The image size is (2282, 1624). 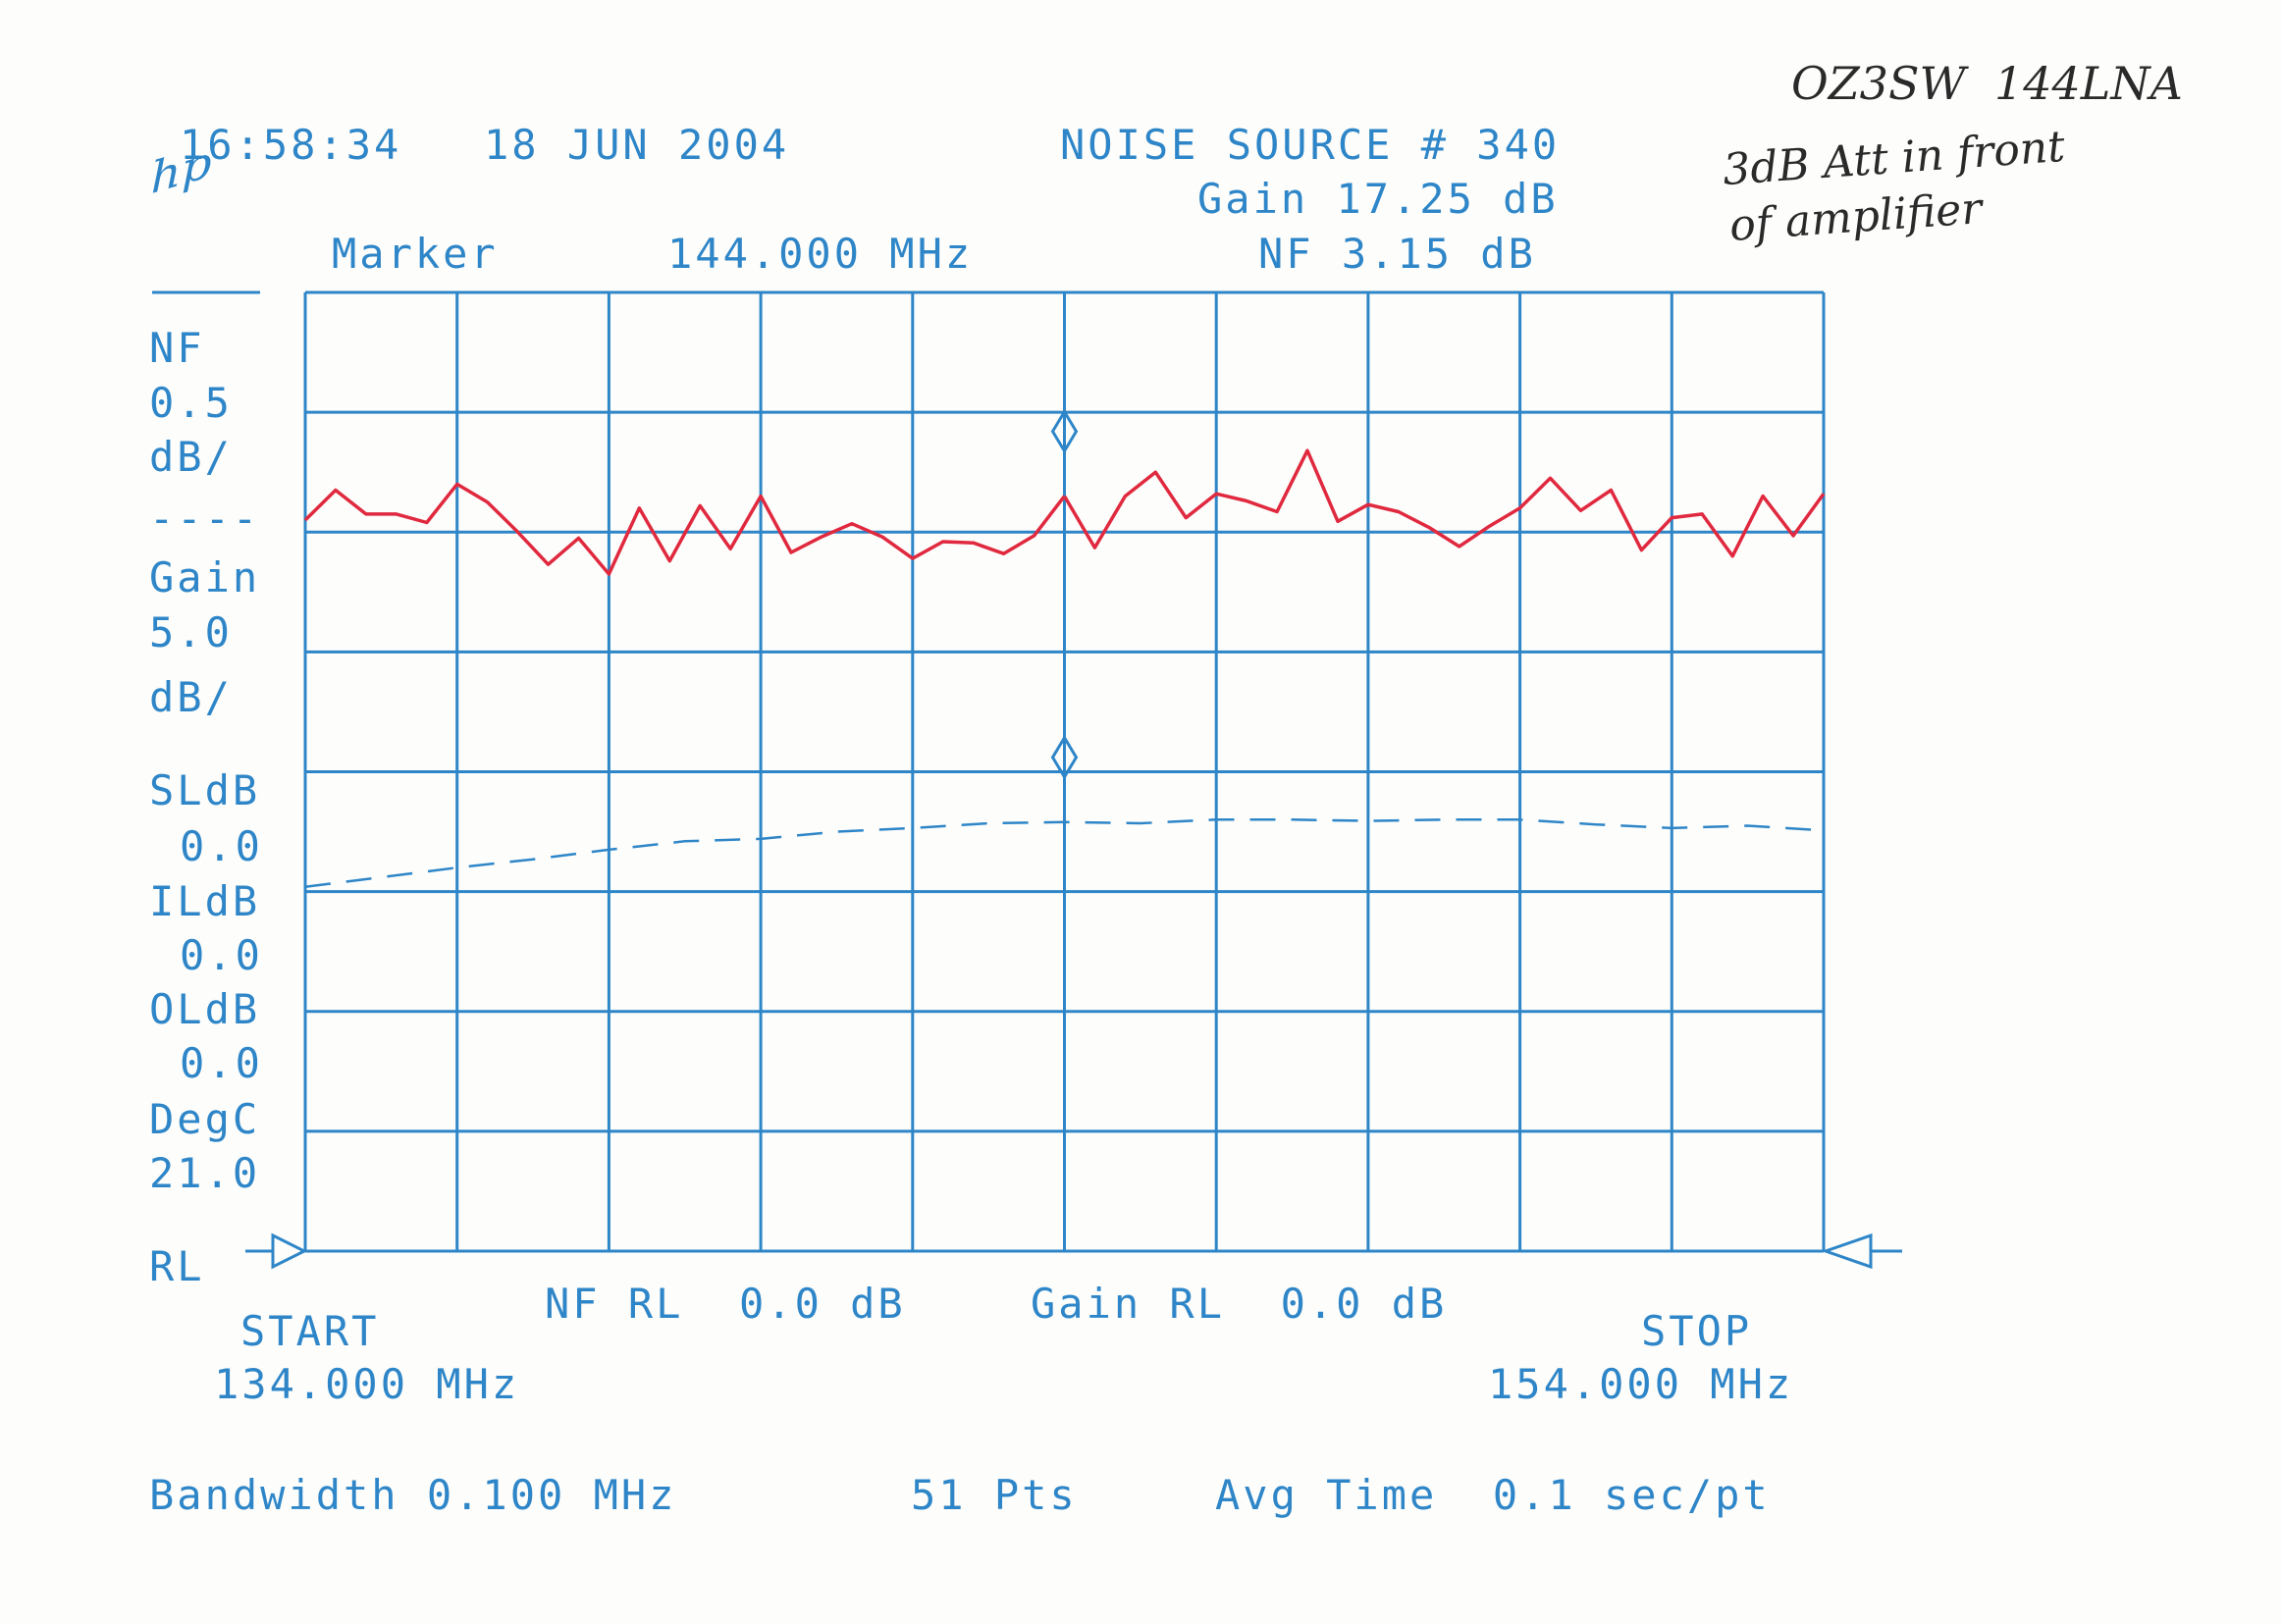 I want to click on gain-trace, so click(x=1064, y=853).